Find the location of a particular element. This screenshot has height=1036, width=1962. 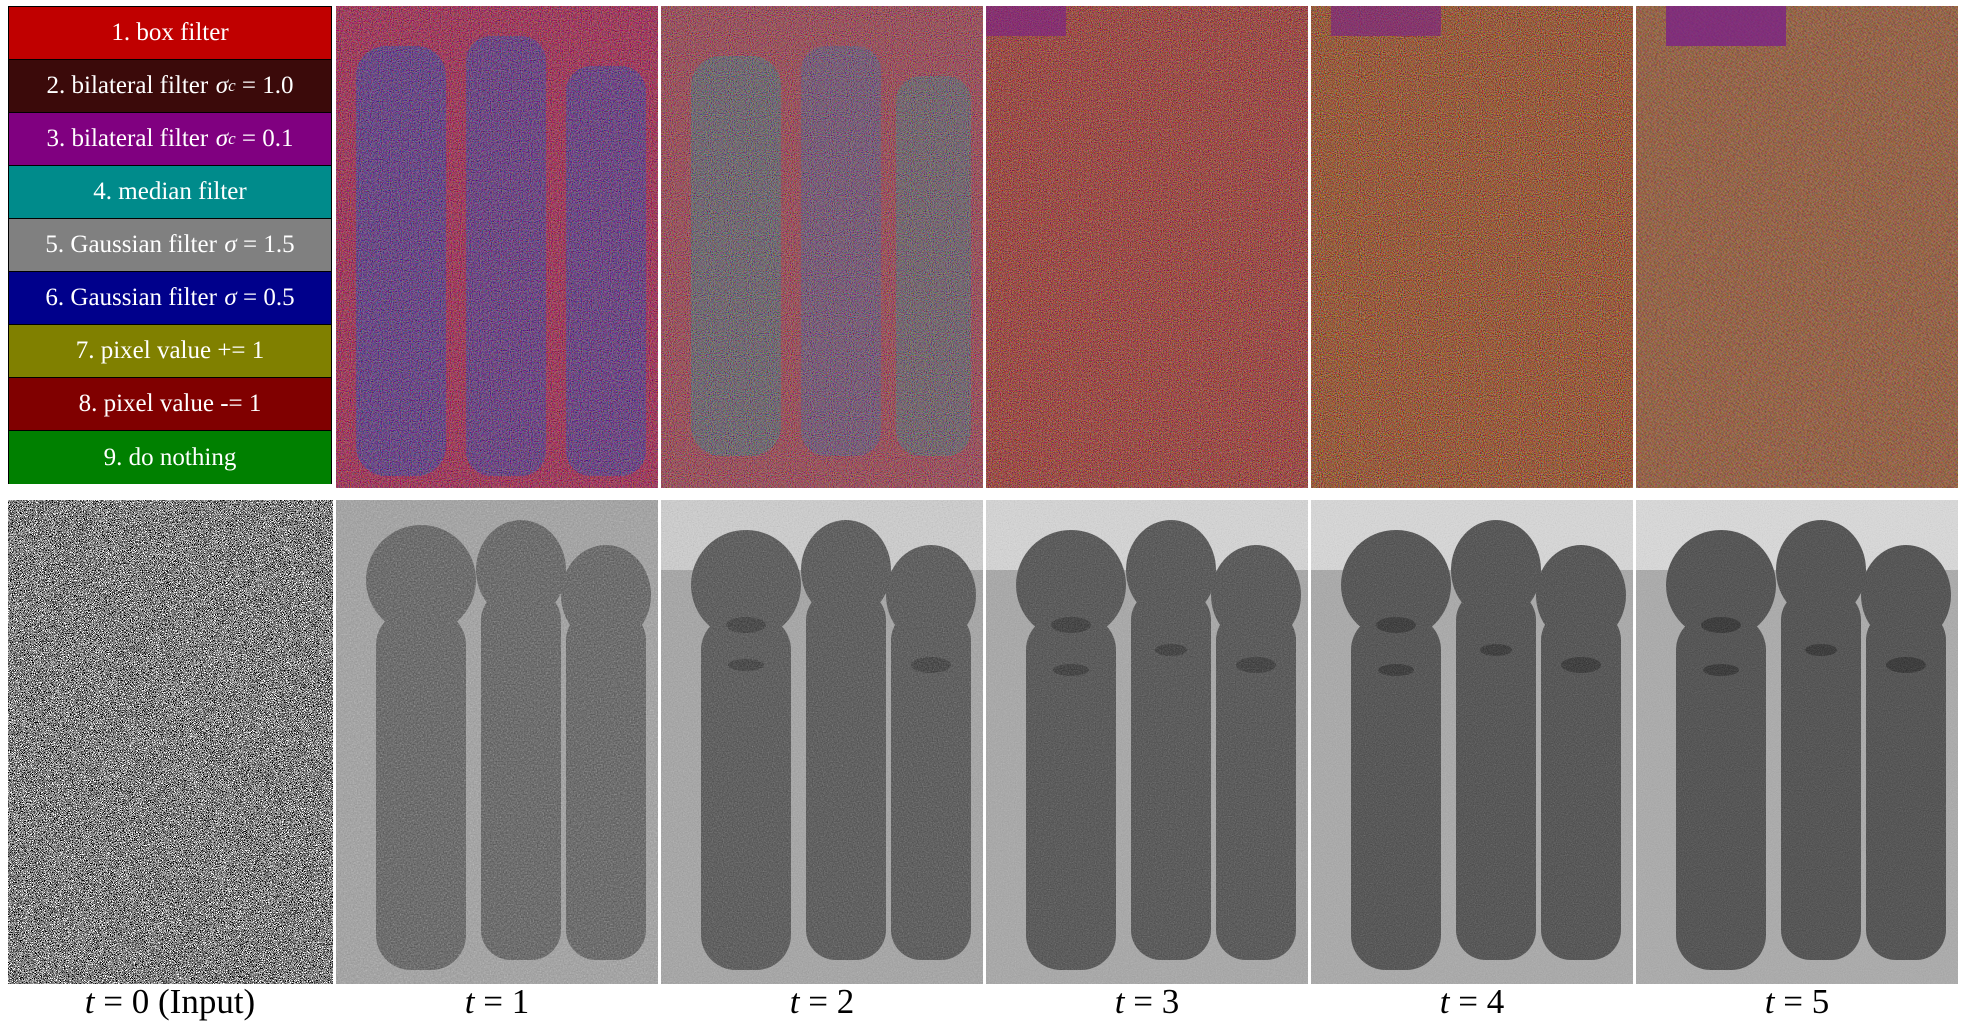

caption-t4: t = 4 is located at coordinates (1472, 1001).